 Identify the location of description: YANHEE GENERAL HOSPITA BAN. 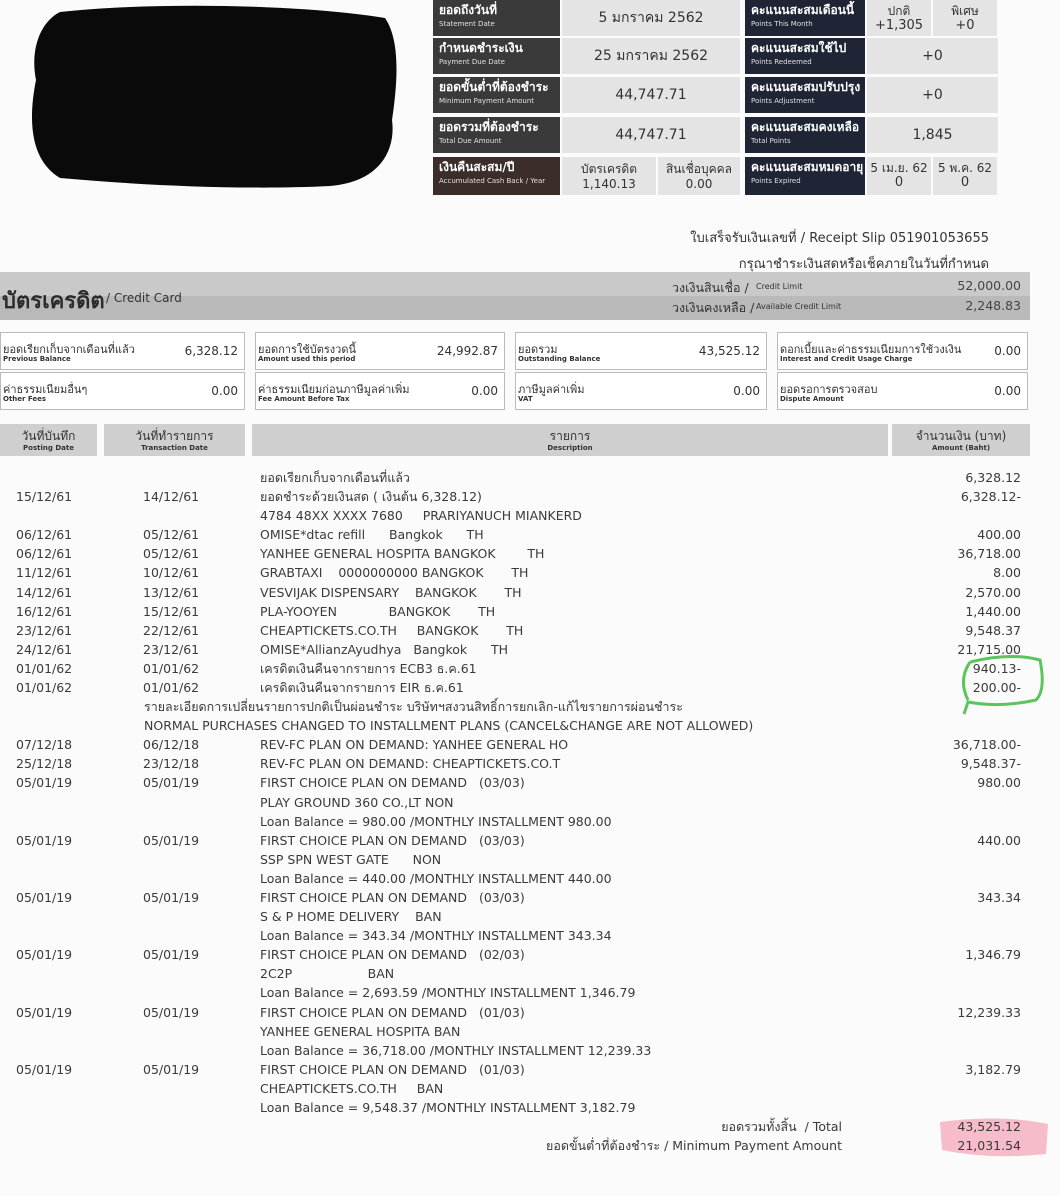
(360, 1031).